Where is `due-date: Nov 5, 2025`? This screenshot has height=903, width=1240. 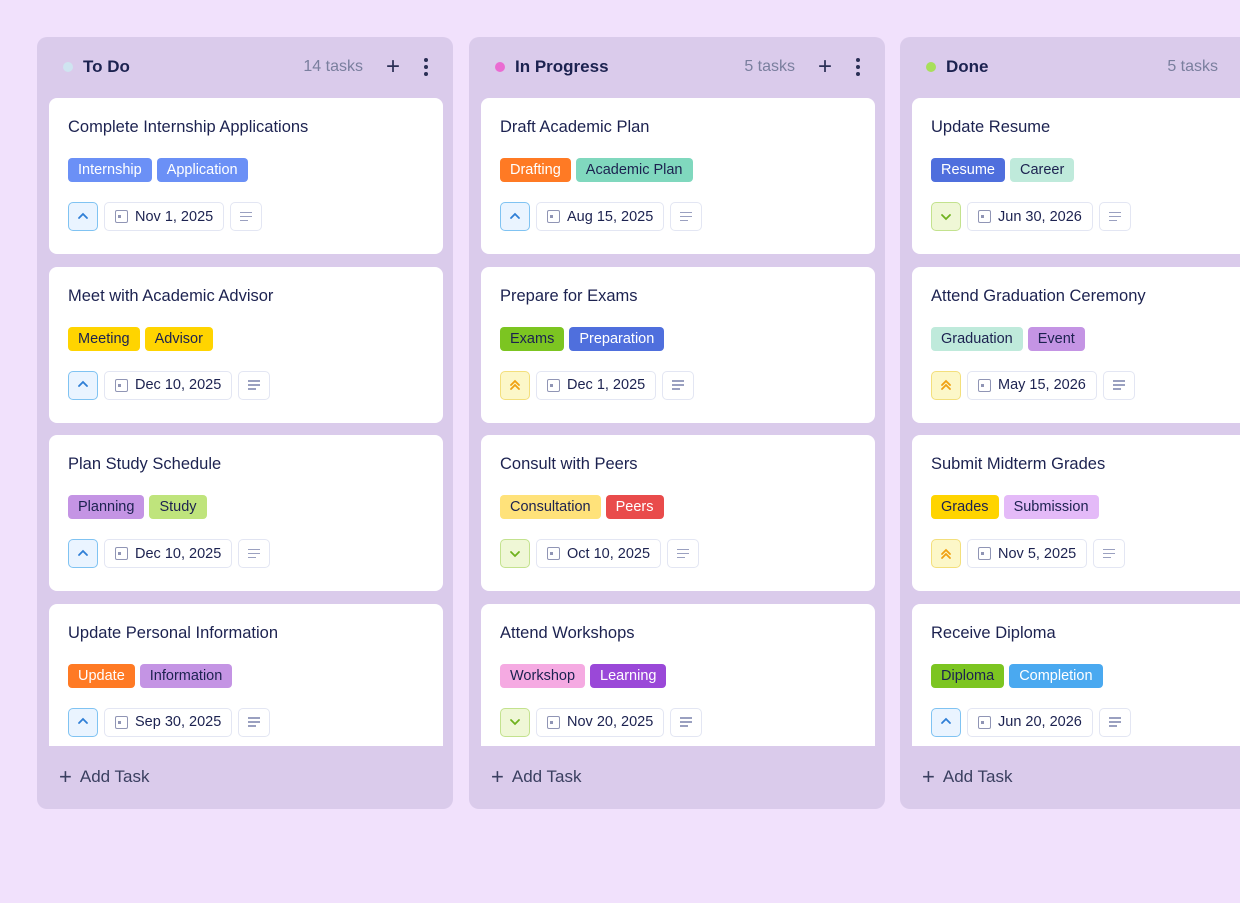 due-date: Nov 5, 2025 is located at coordinates (1027, 553).